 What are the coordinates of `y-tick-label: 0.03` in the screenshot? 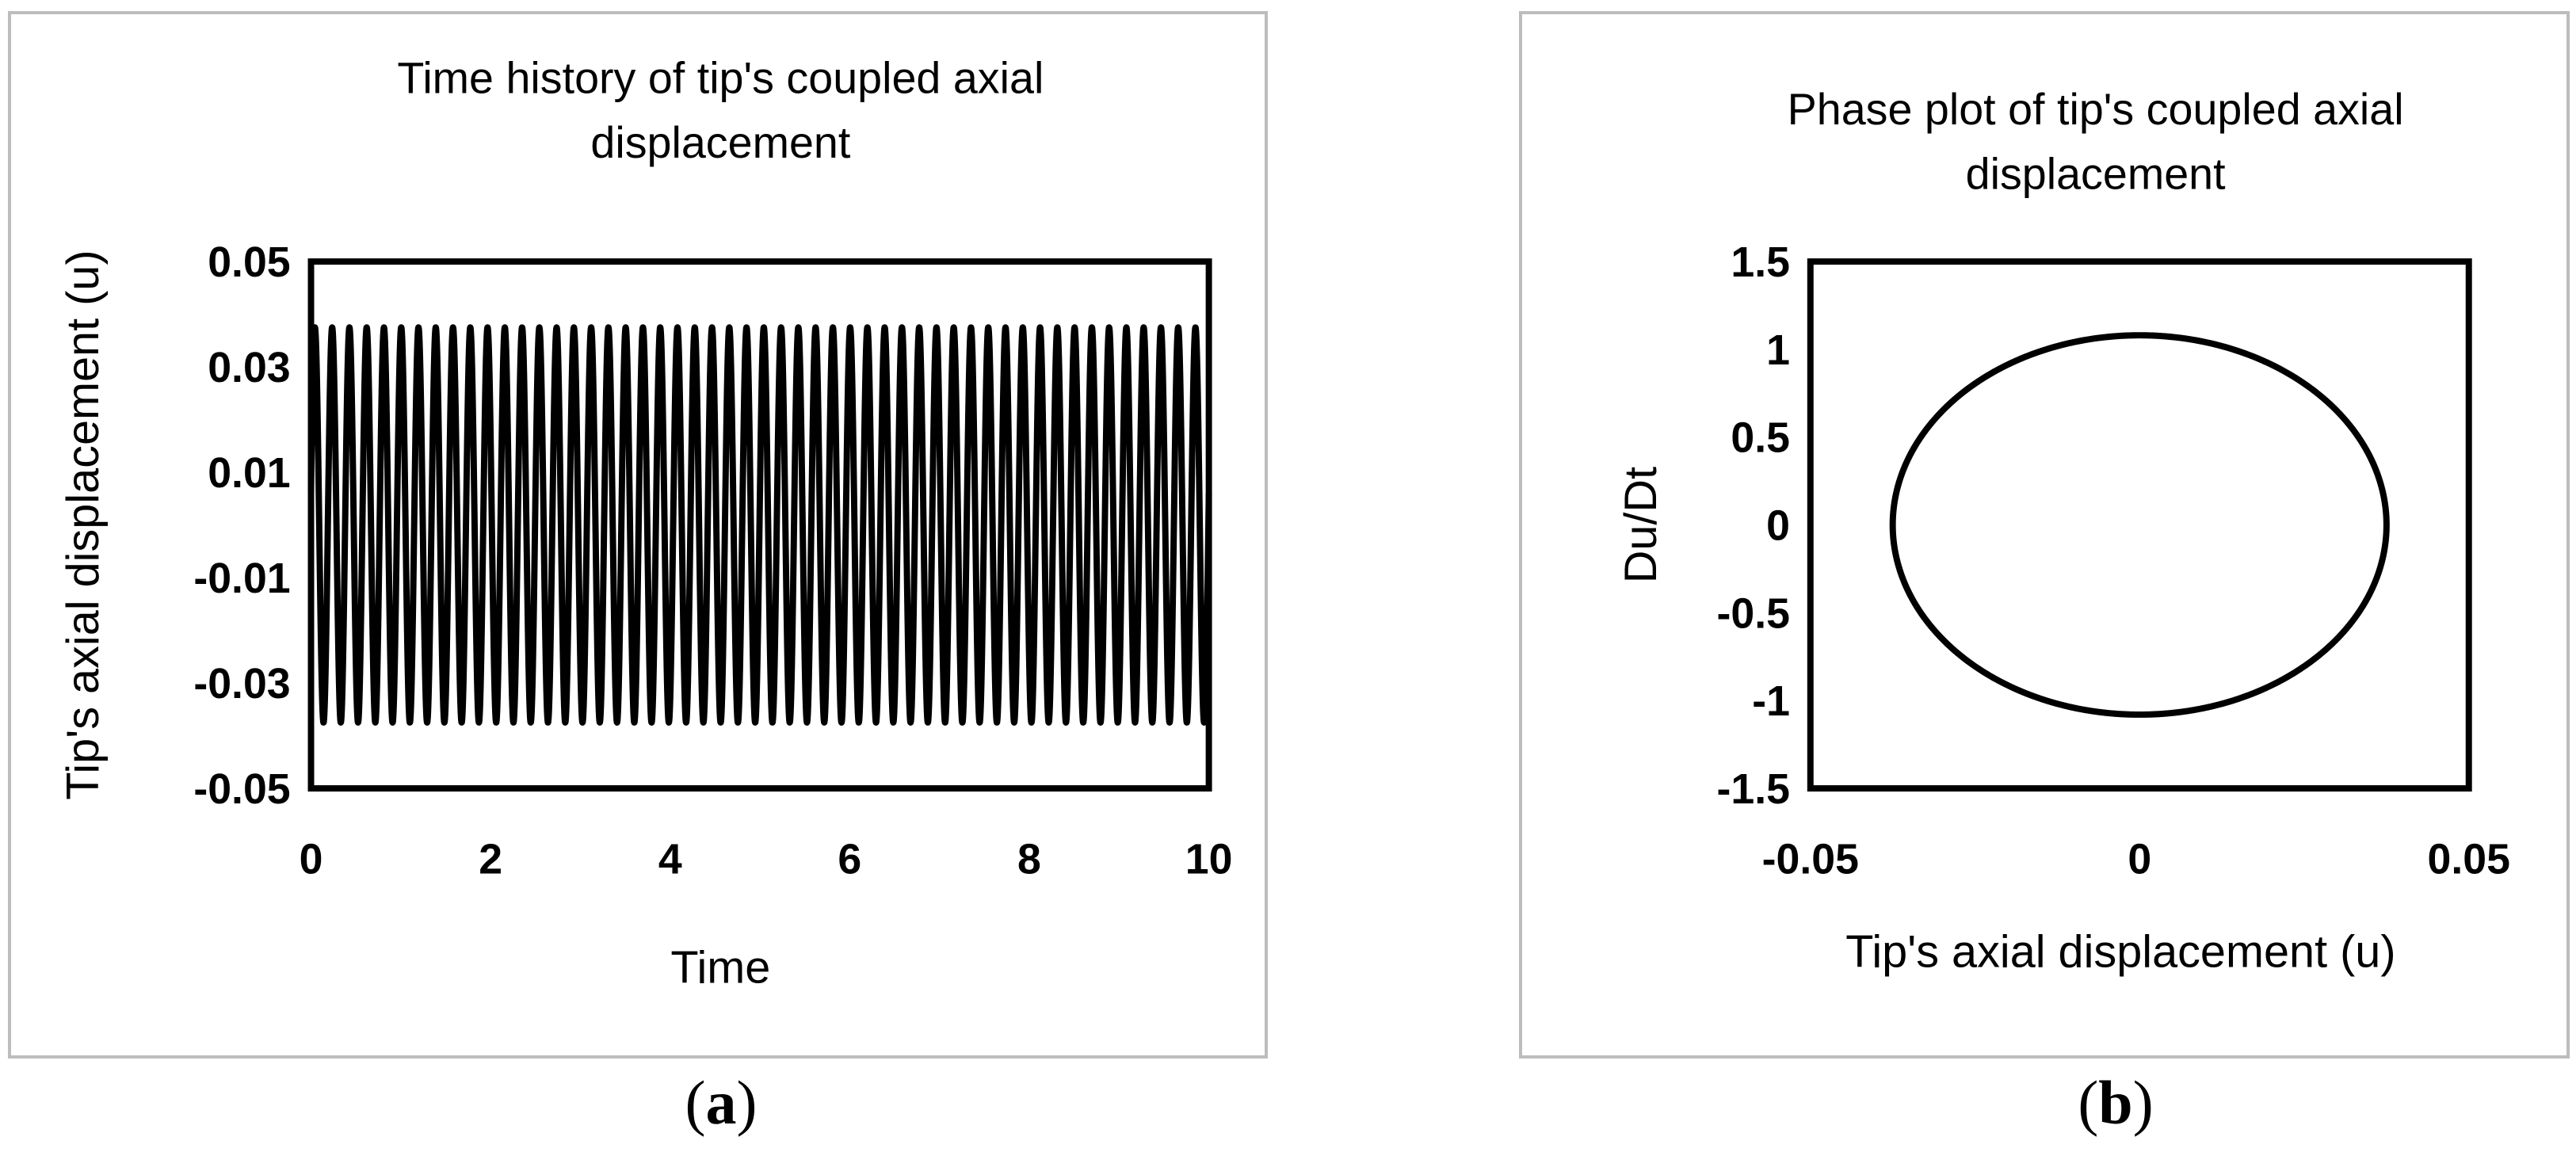 It's located at (249, 367).